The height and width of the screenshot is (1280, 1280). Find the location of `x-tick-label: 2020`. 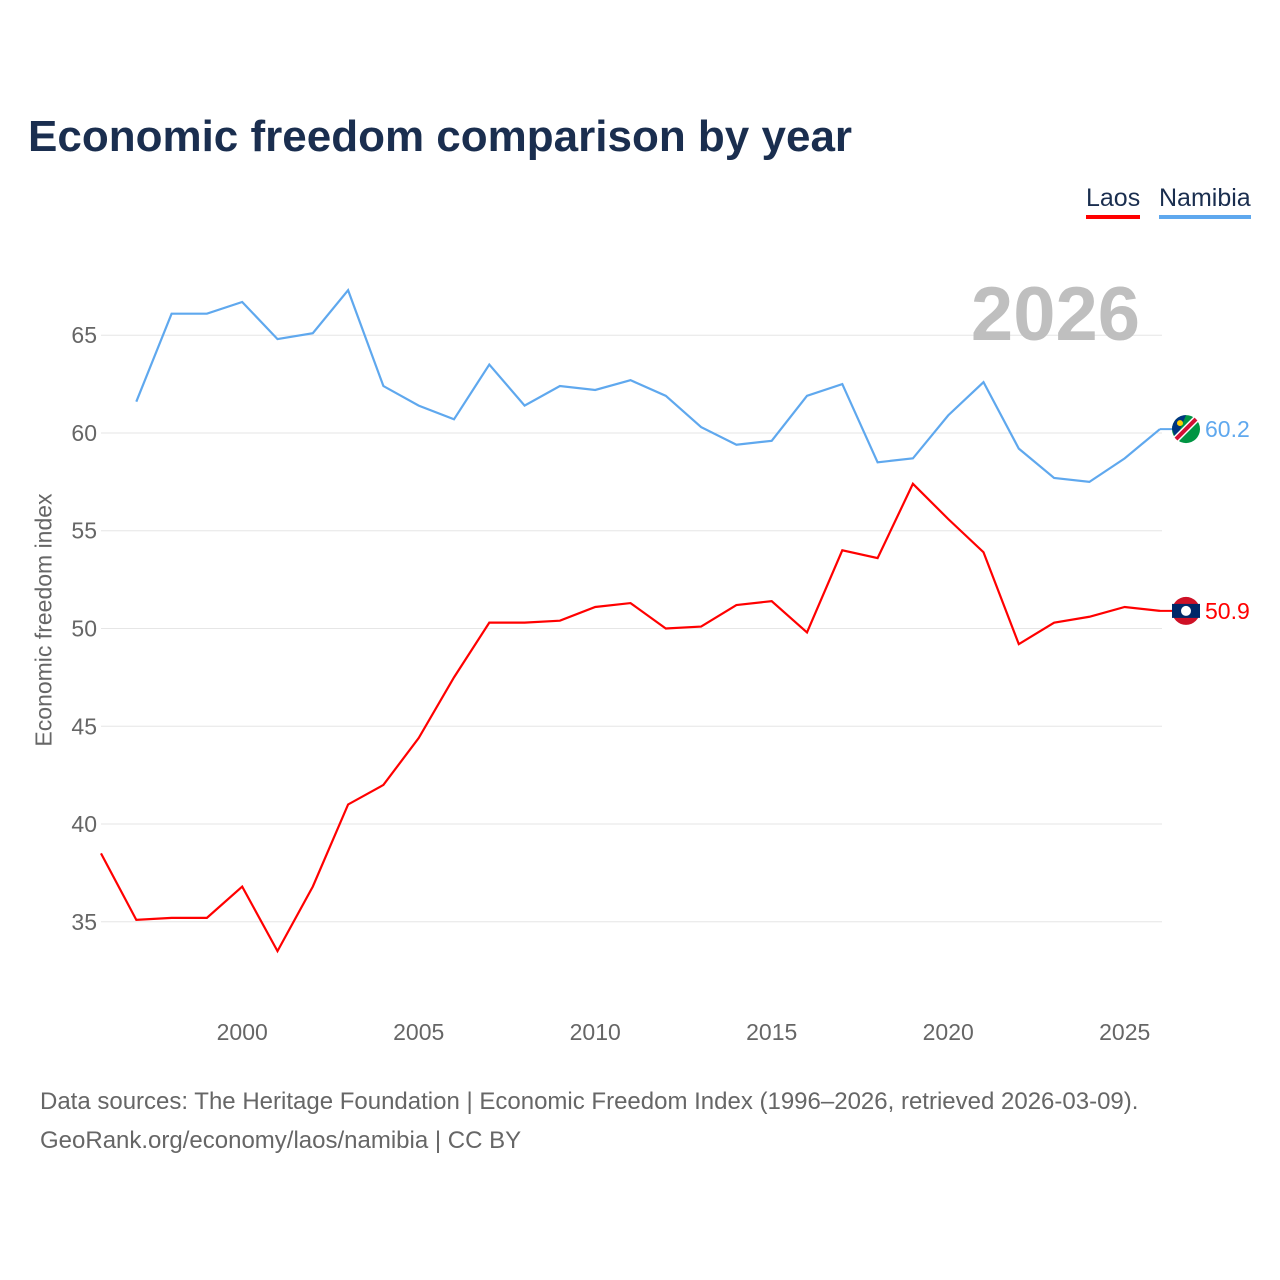

x-tick-label: 2020 is located at coordinates (948, 1032).